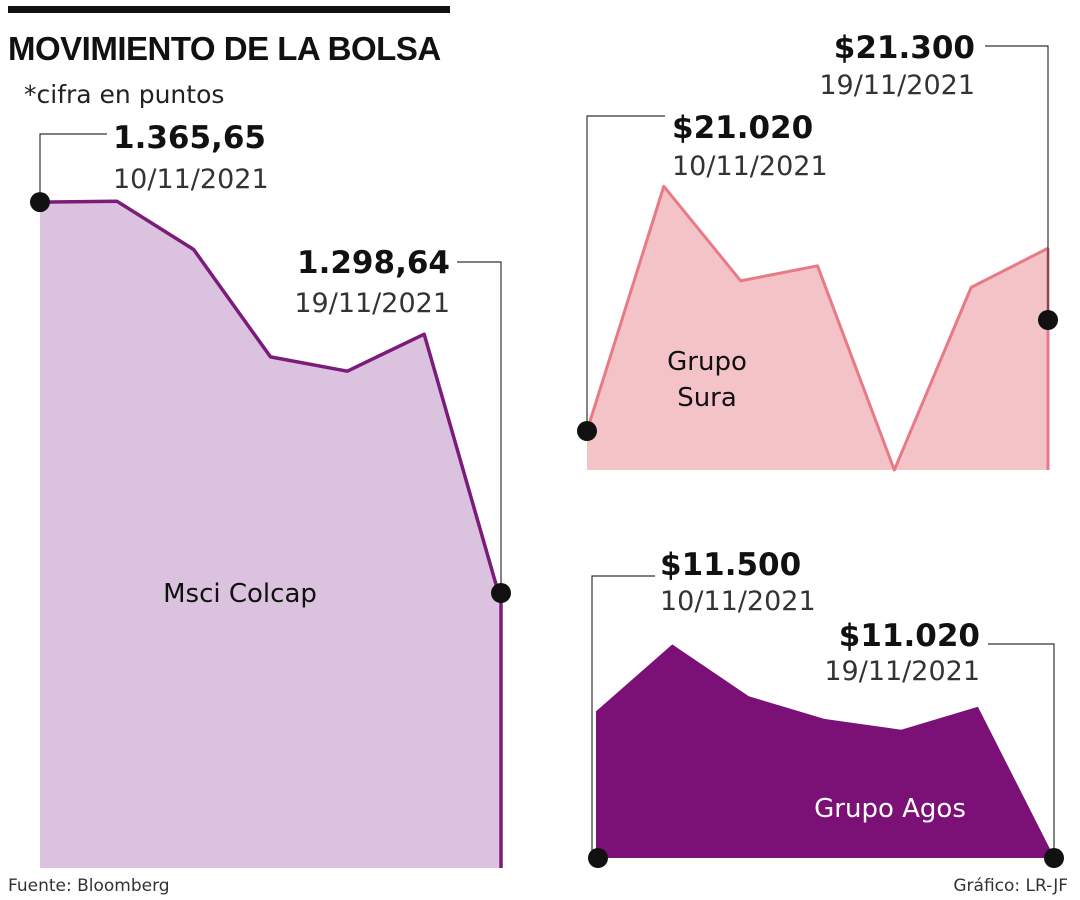  Describe the element at coordinates (587, 431) in the screenshot. I see `sura-first-marker` at that location.